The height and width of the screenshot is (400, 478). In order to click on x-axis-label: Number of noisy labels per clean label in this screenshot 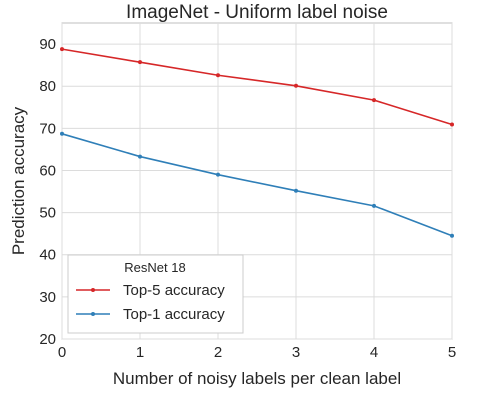, I will do `click(257, 378)`.